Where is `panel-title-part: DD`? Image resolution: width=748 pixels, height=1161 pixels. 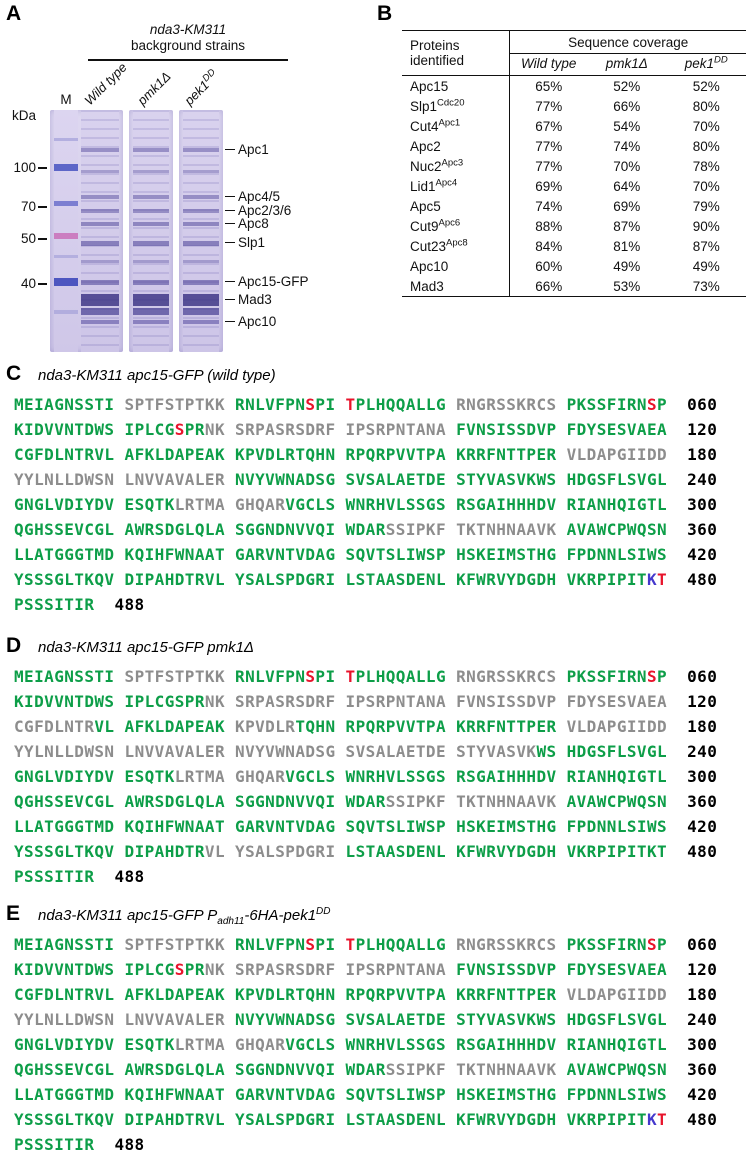 panel-title-part: DD is located at coordinates (323, 911).